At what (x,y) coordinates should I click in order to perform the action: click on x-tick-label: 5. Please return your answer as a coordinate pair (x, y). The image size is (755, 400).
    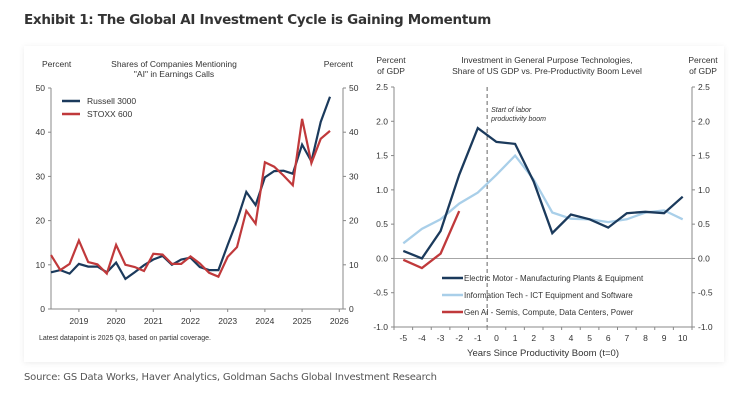
    Looking at the image, I should click on (589, 338).